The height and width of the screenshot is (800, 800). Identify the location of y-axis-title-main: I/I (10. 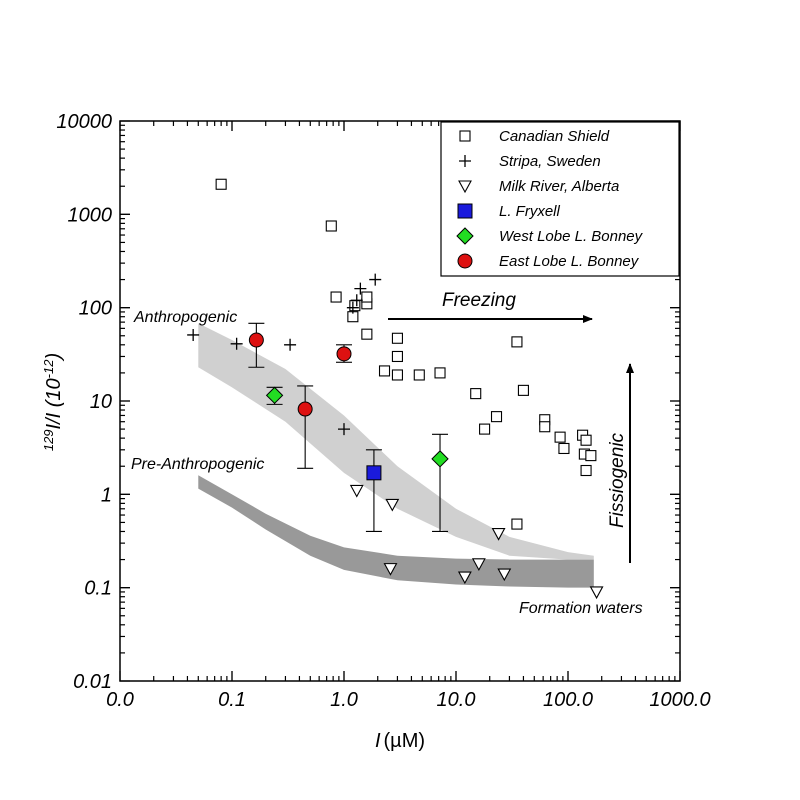
(54, 403).